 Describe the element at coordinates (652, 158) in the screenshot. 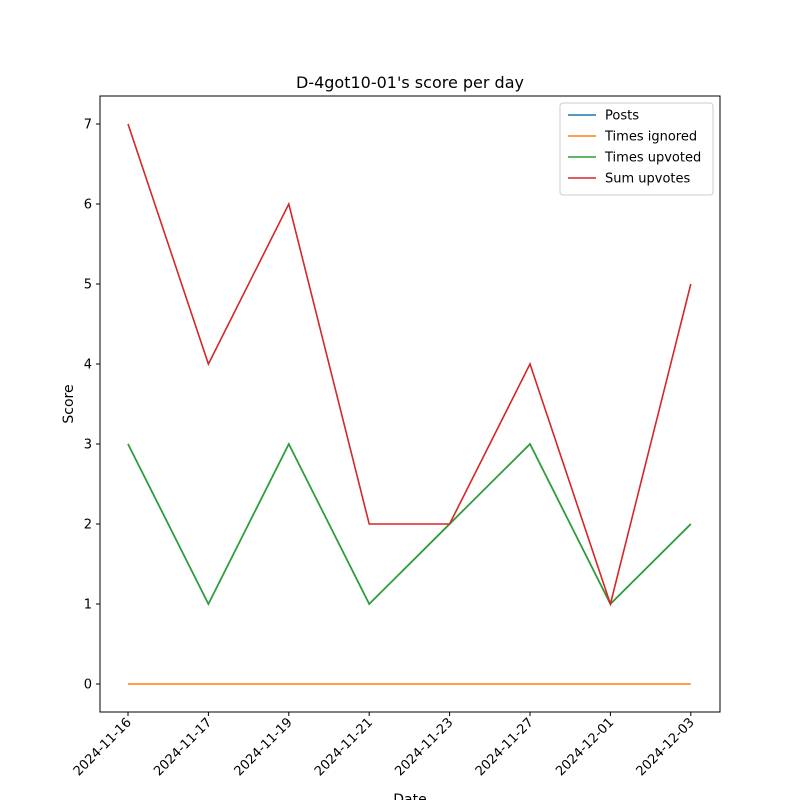

I see `legend-entry: Times upvoted` at that location.